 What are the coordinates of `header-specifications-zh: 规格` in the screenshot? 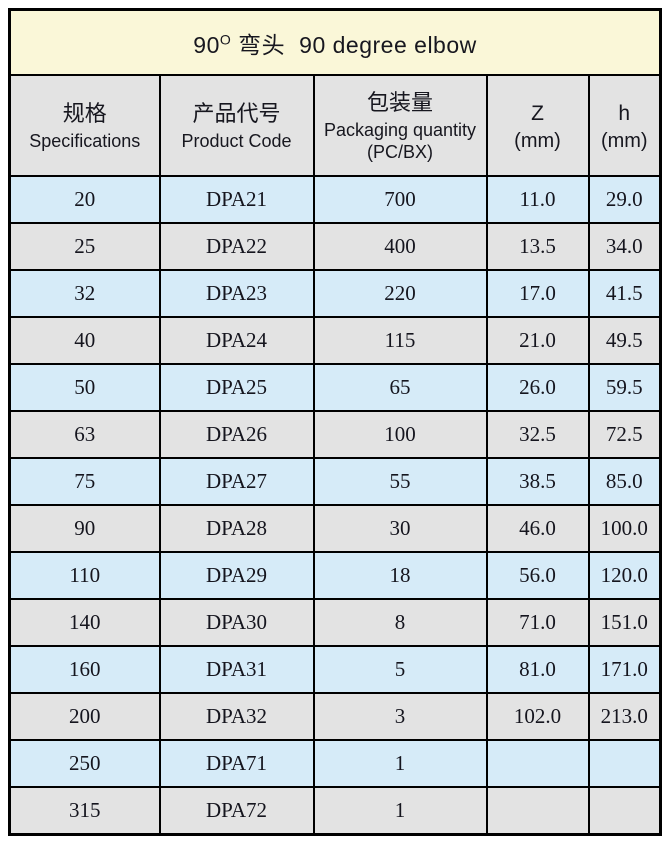 It's located at (84, 114).